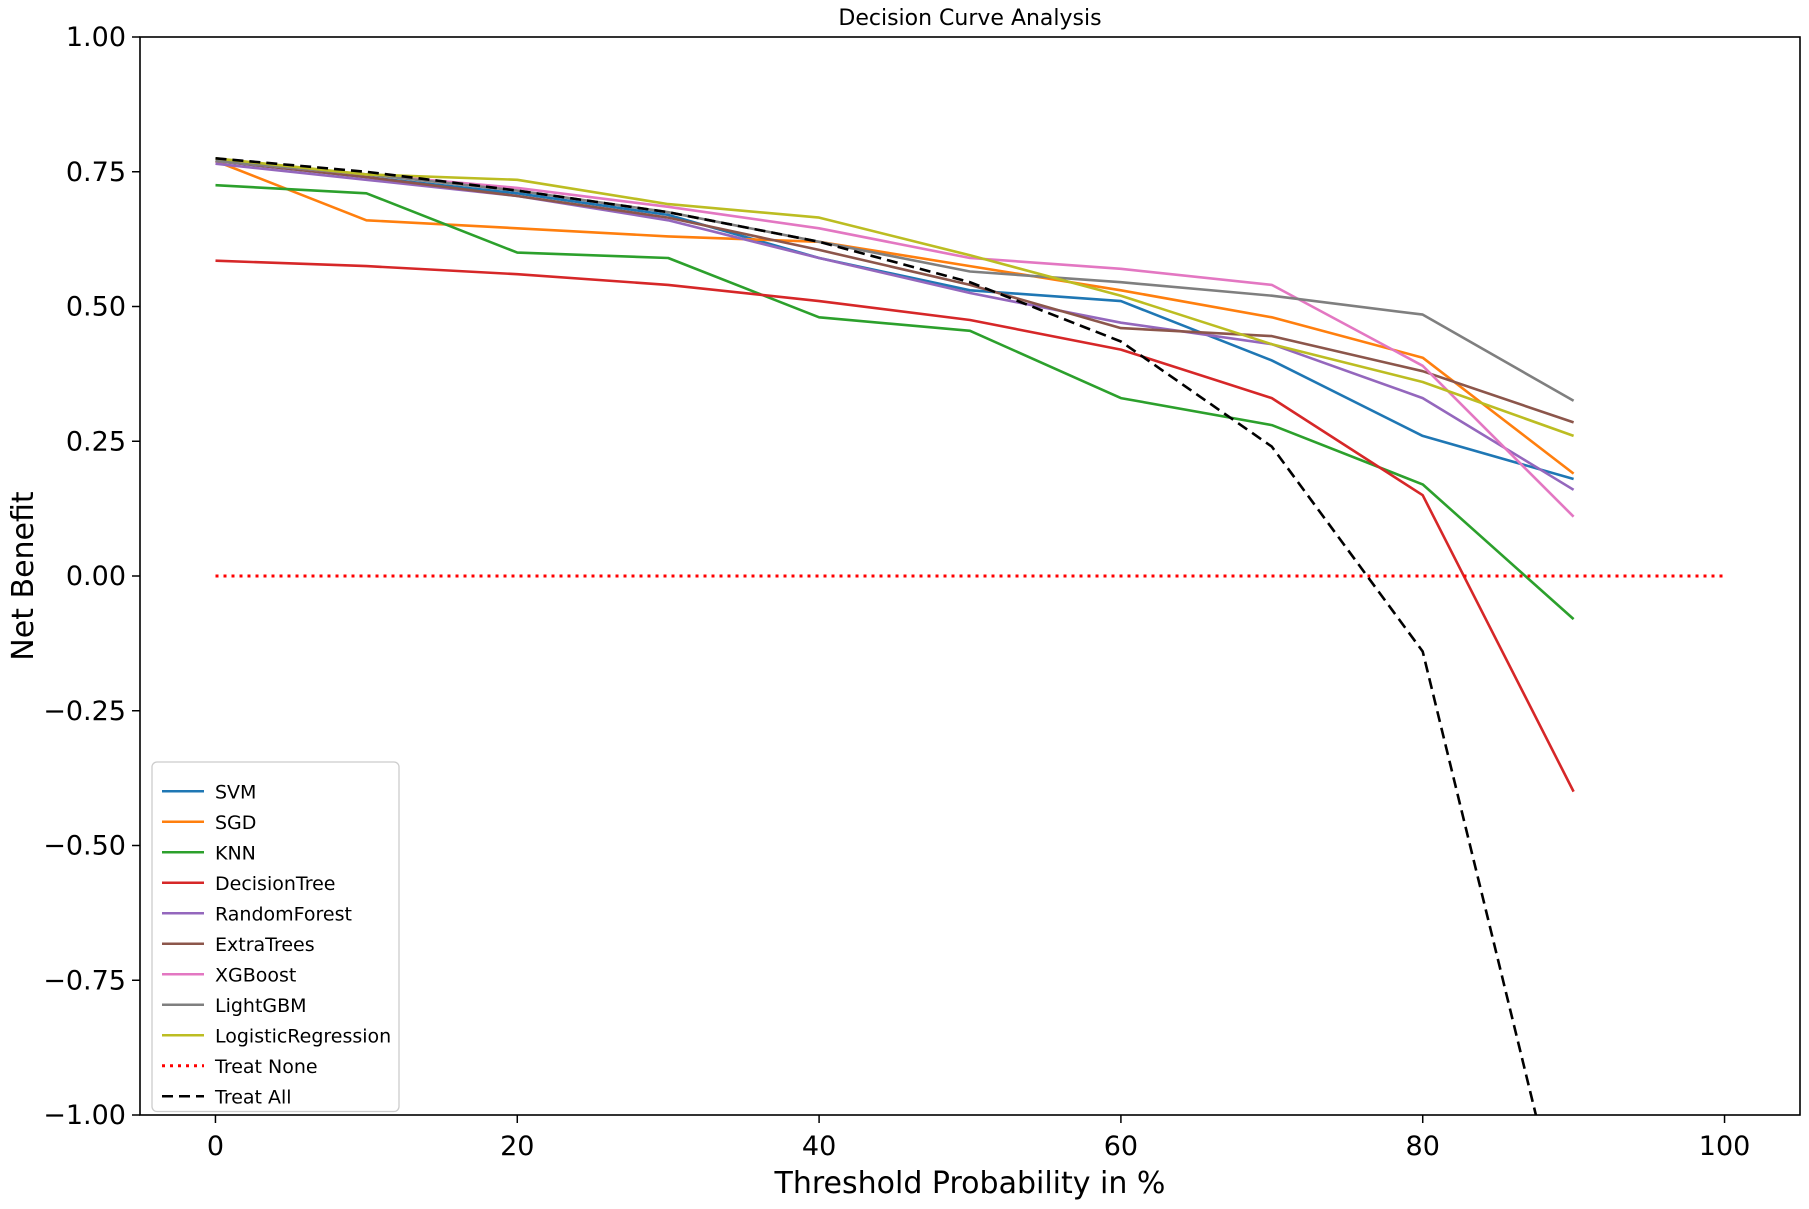 The height and width of the screenshot is (1209, 1809). What do you see at coordinates (517, 1146) in the screenshot?
I see `x-tick-label: 20` at bounding box center [517, 1146].